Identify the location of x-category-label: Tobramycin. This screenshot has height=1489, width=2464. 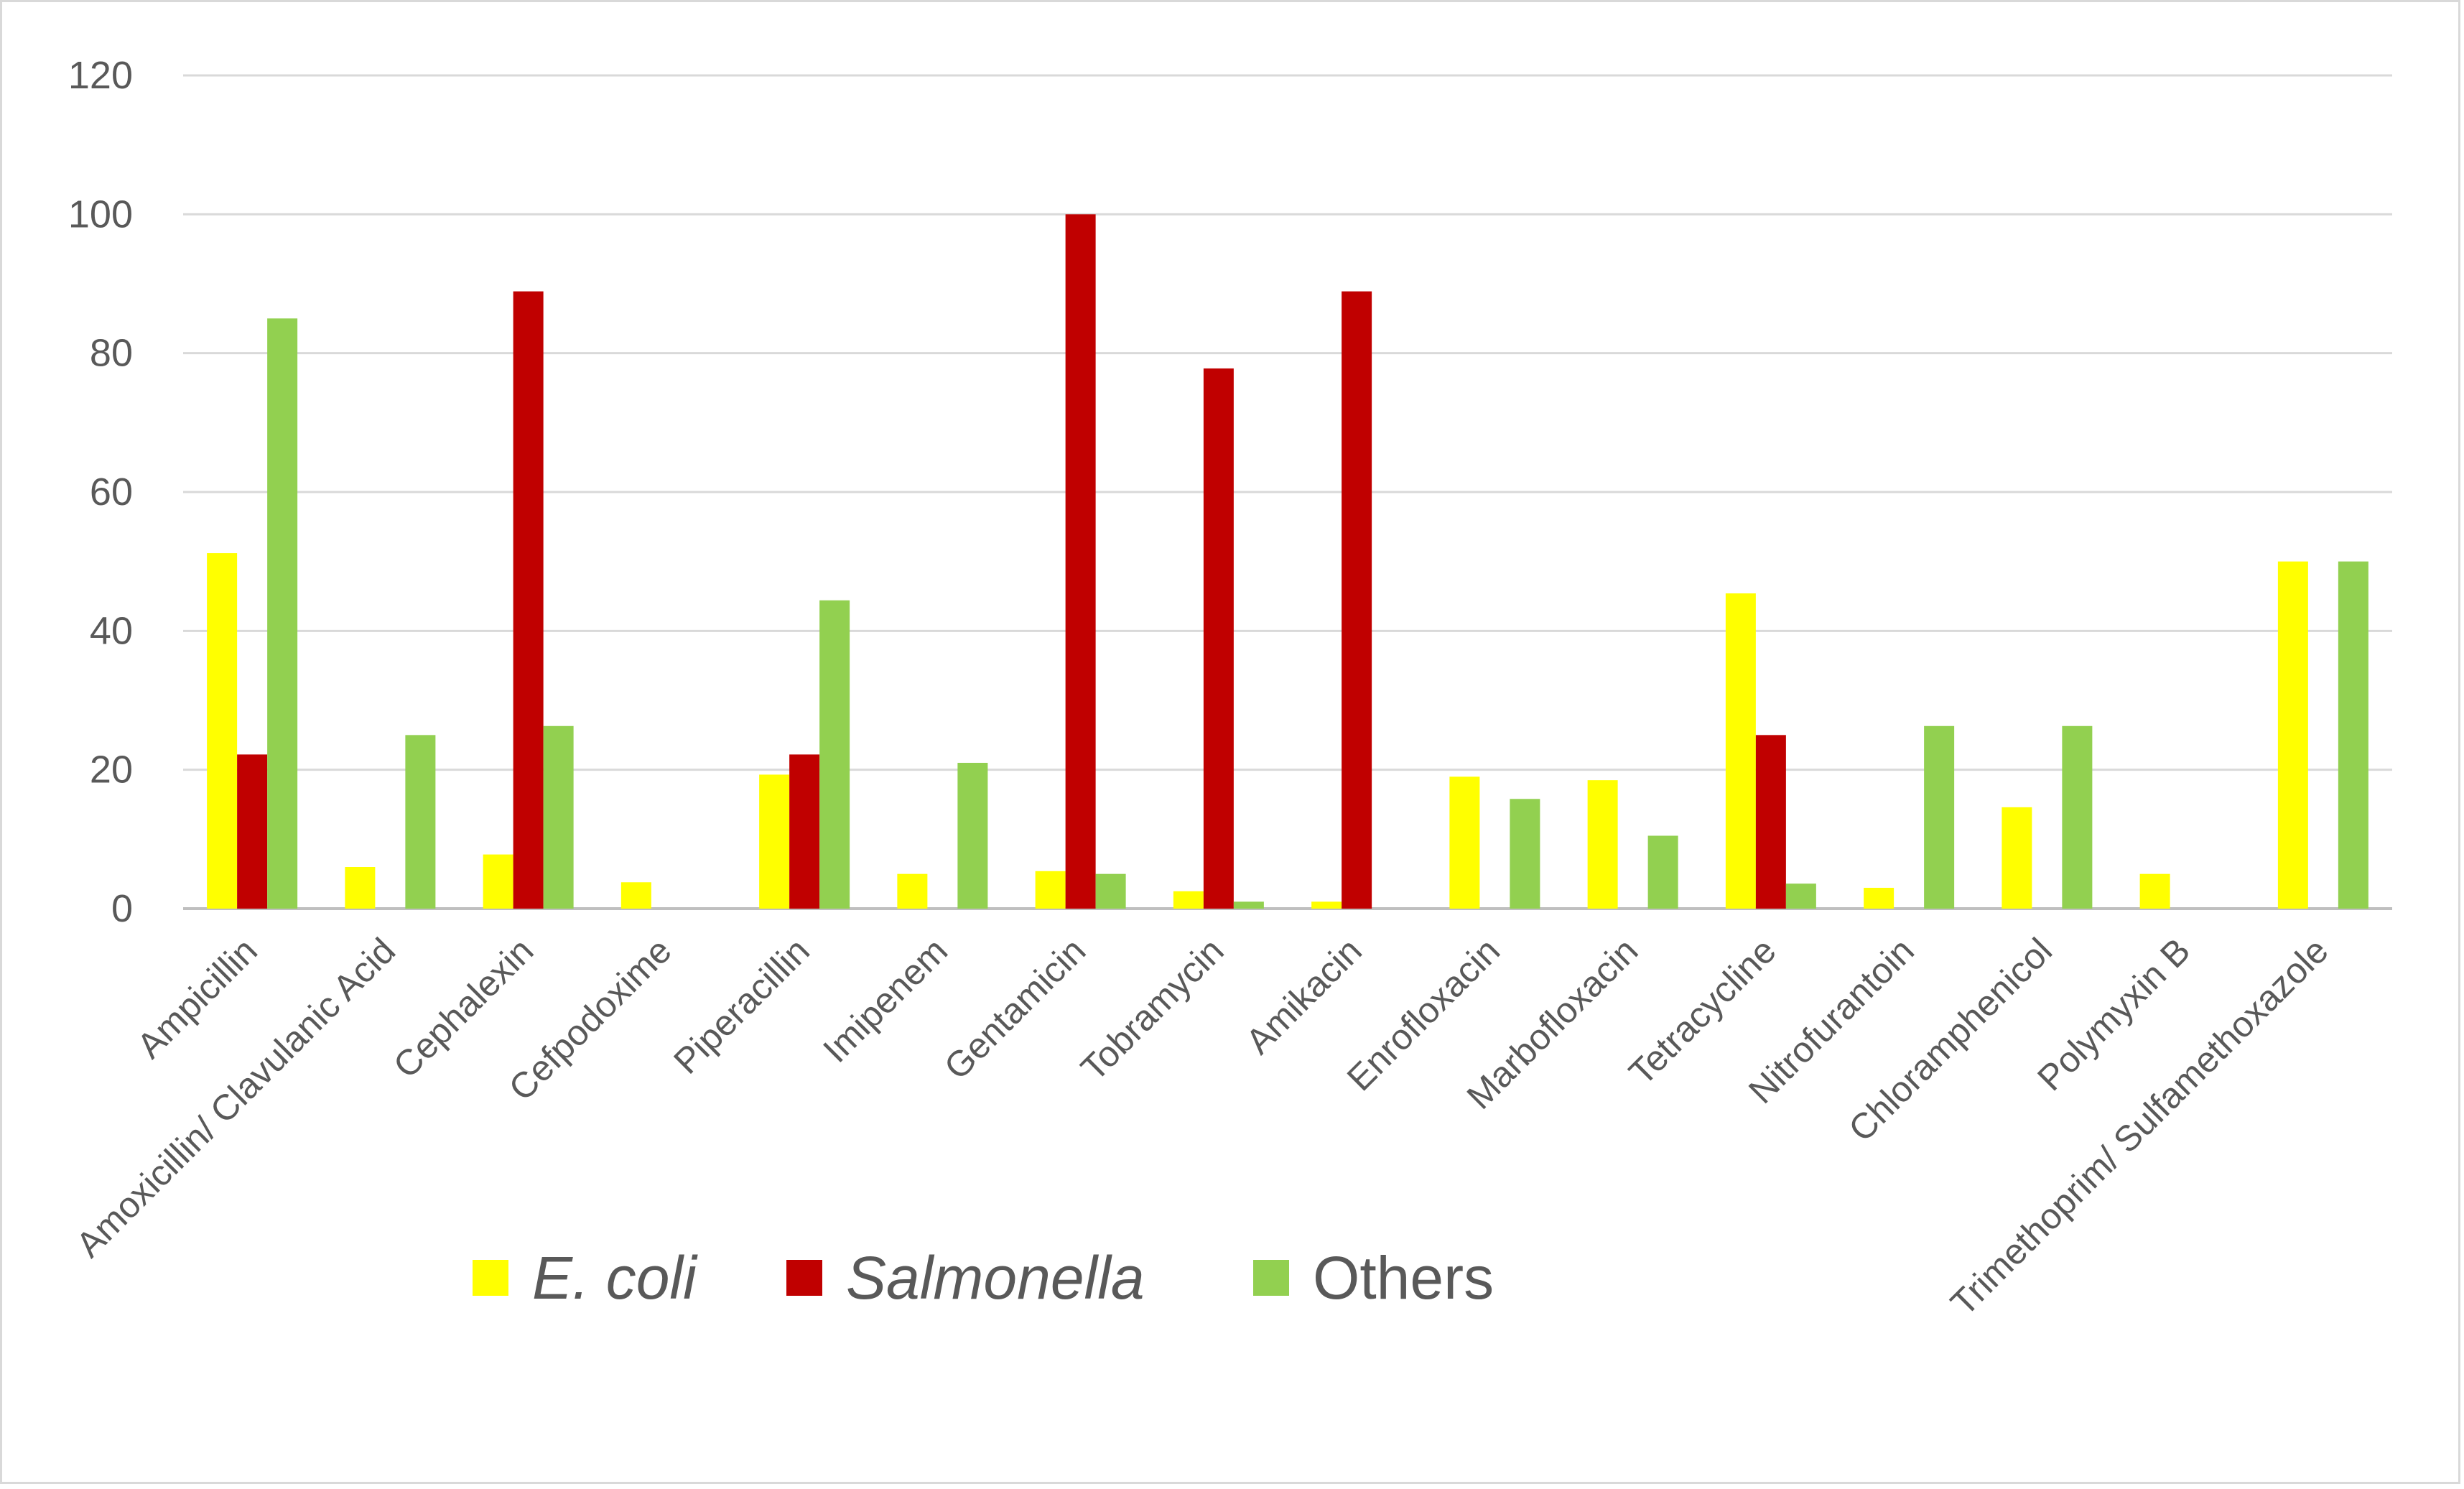
(1152, 1009).